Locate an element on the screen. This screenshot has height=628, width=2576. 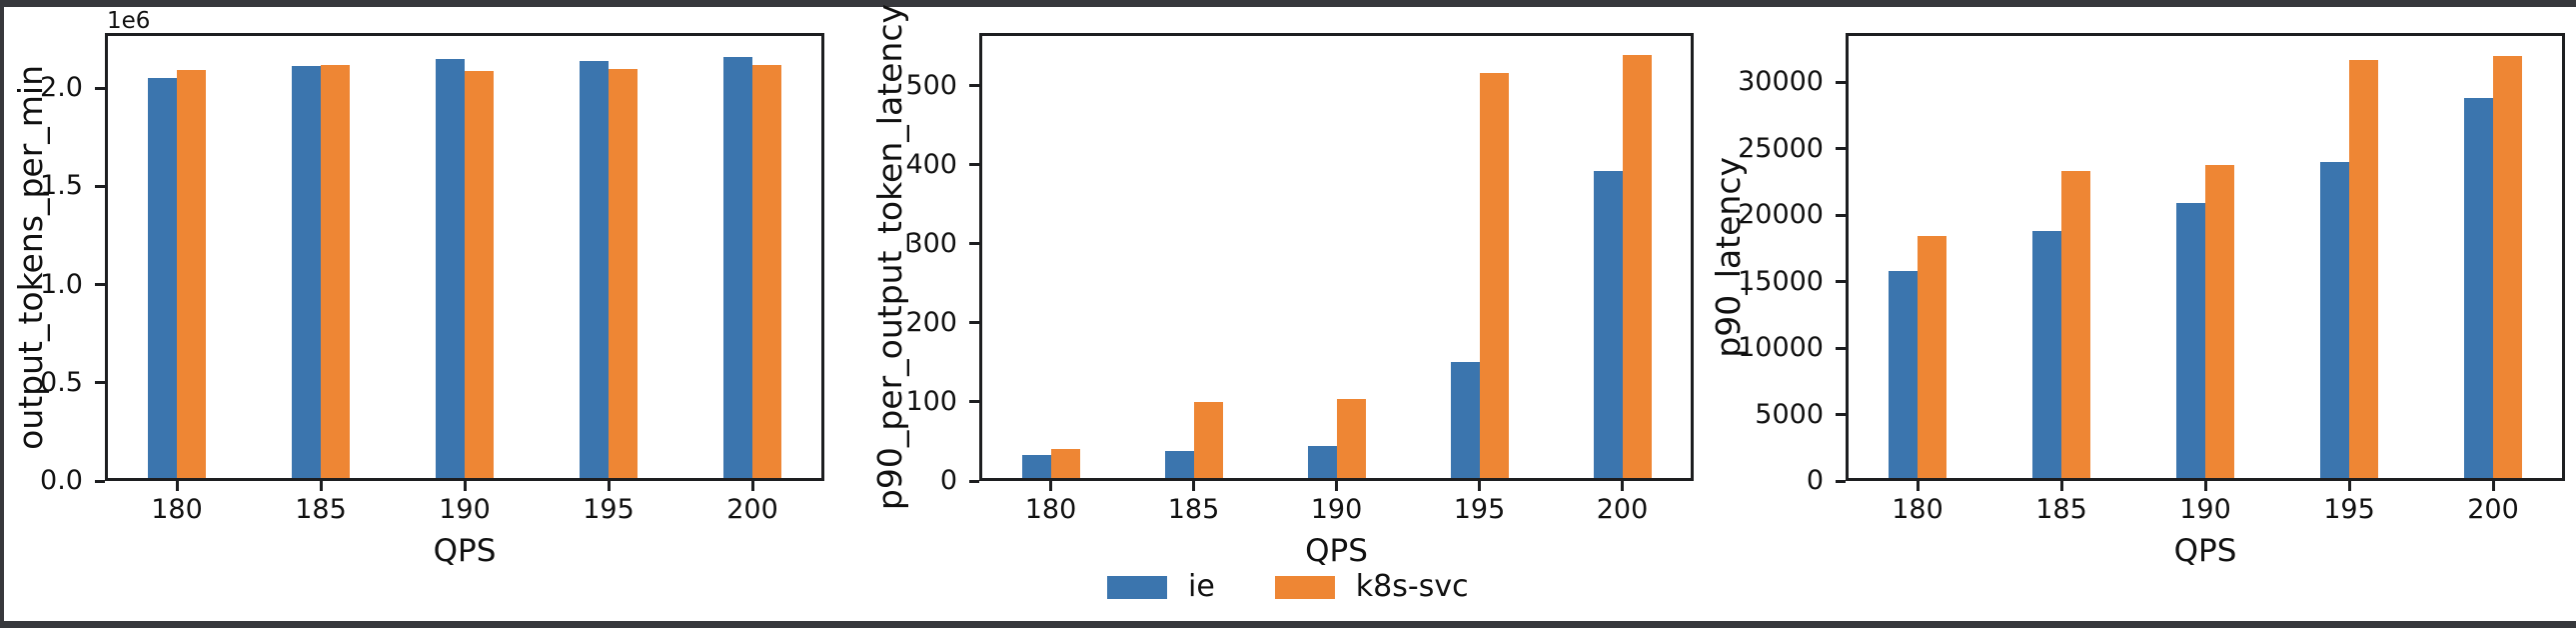
y-tick-label: 0.0 is located at coordinates (61, 480).